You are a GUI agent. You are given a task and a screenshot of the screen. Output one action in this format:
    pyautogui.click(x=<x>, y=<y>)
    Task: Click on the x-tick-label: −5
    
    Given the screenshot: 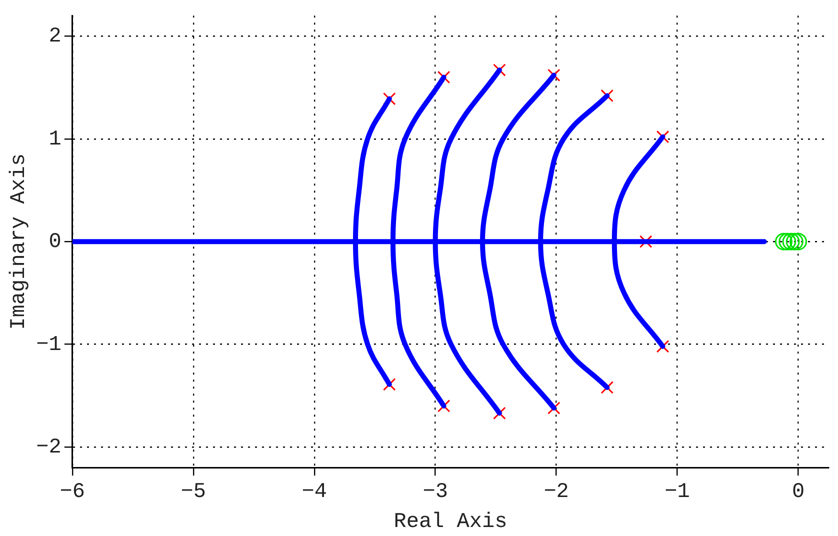 What is the action you would take?
    pyautogui.click(x=193, y=492)
    